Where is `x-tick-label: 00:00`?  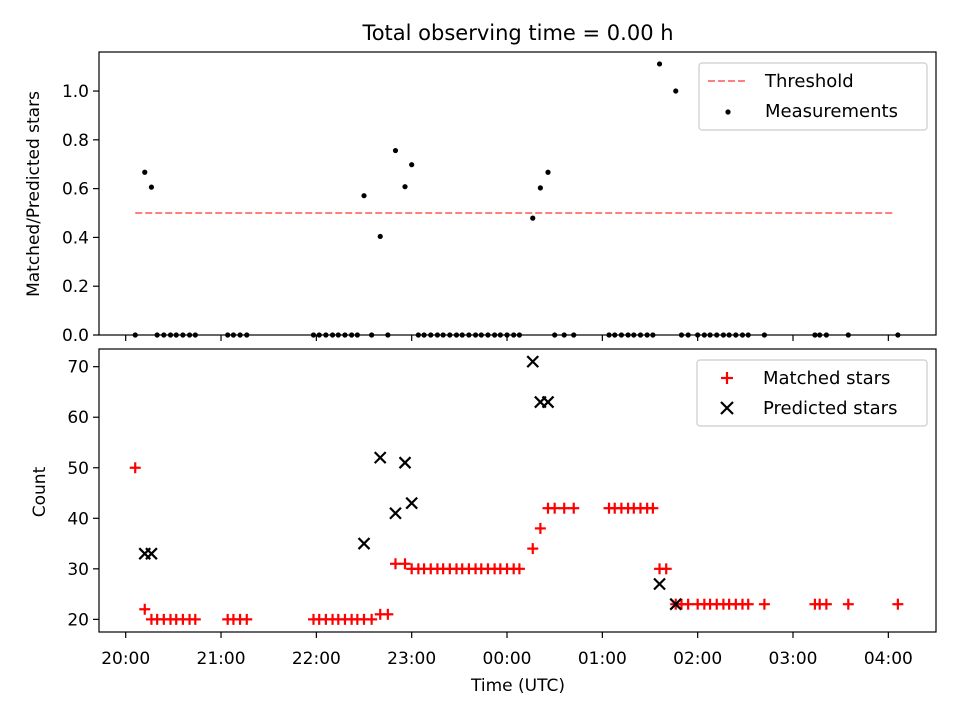
x-tick-label: 00:00 is located at coordinates (507, 659).